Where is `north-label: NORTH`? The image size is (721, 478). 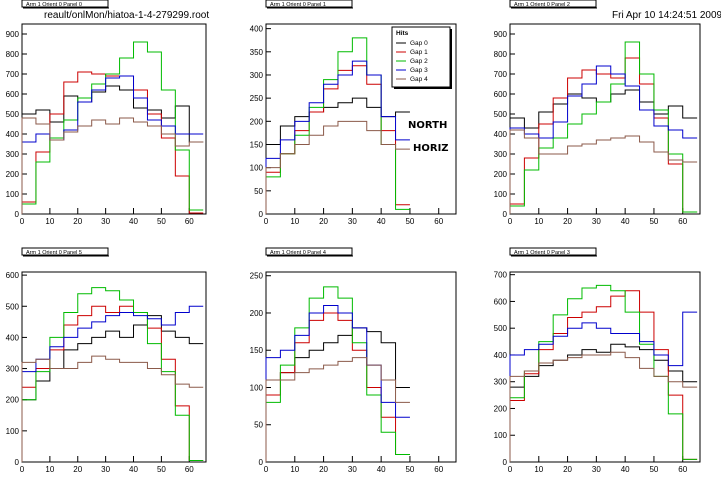
north-label: NORTH is located at coordinates (428, 125).